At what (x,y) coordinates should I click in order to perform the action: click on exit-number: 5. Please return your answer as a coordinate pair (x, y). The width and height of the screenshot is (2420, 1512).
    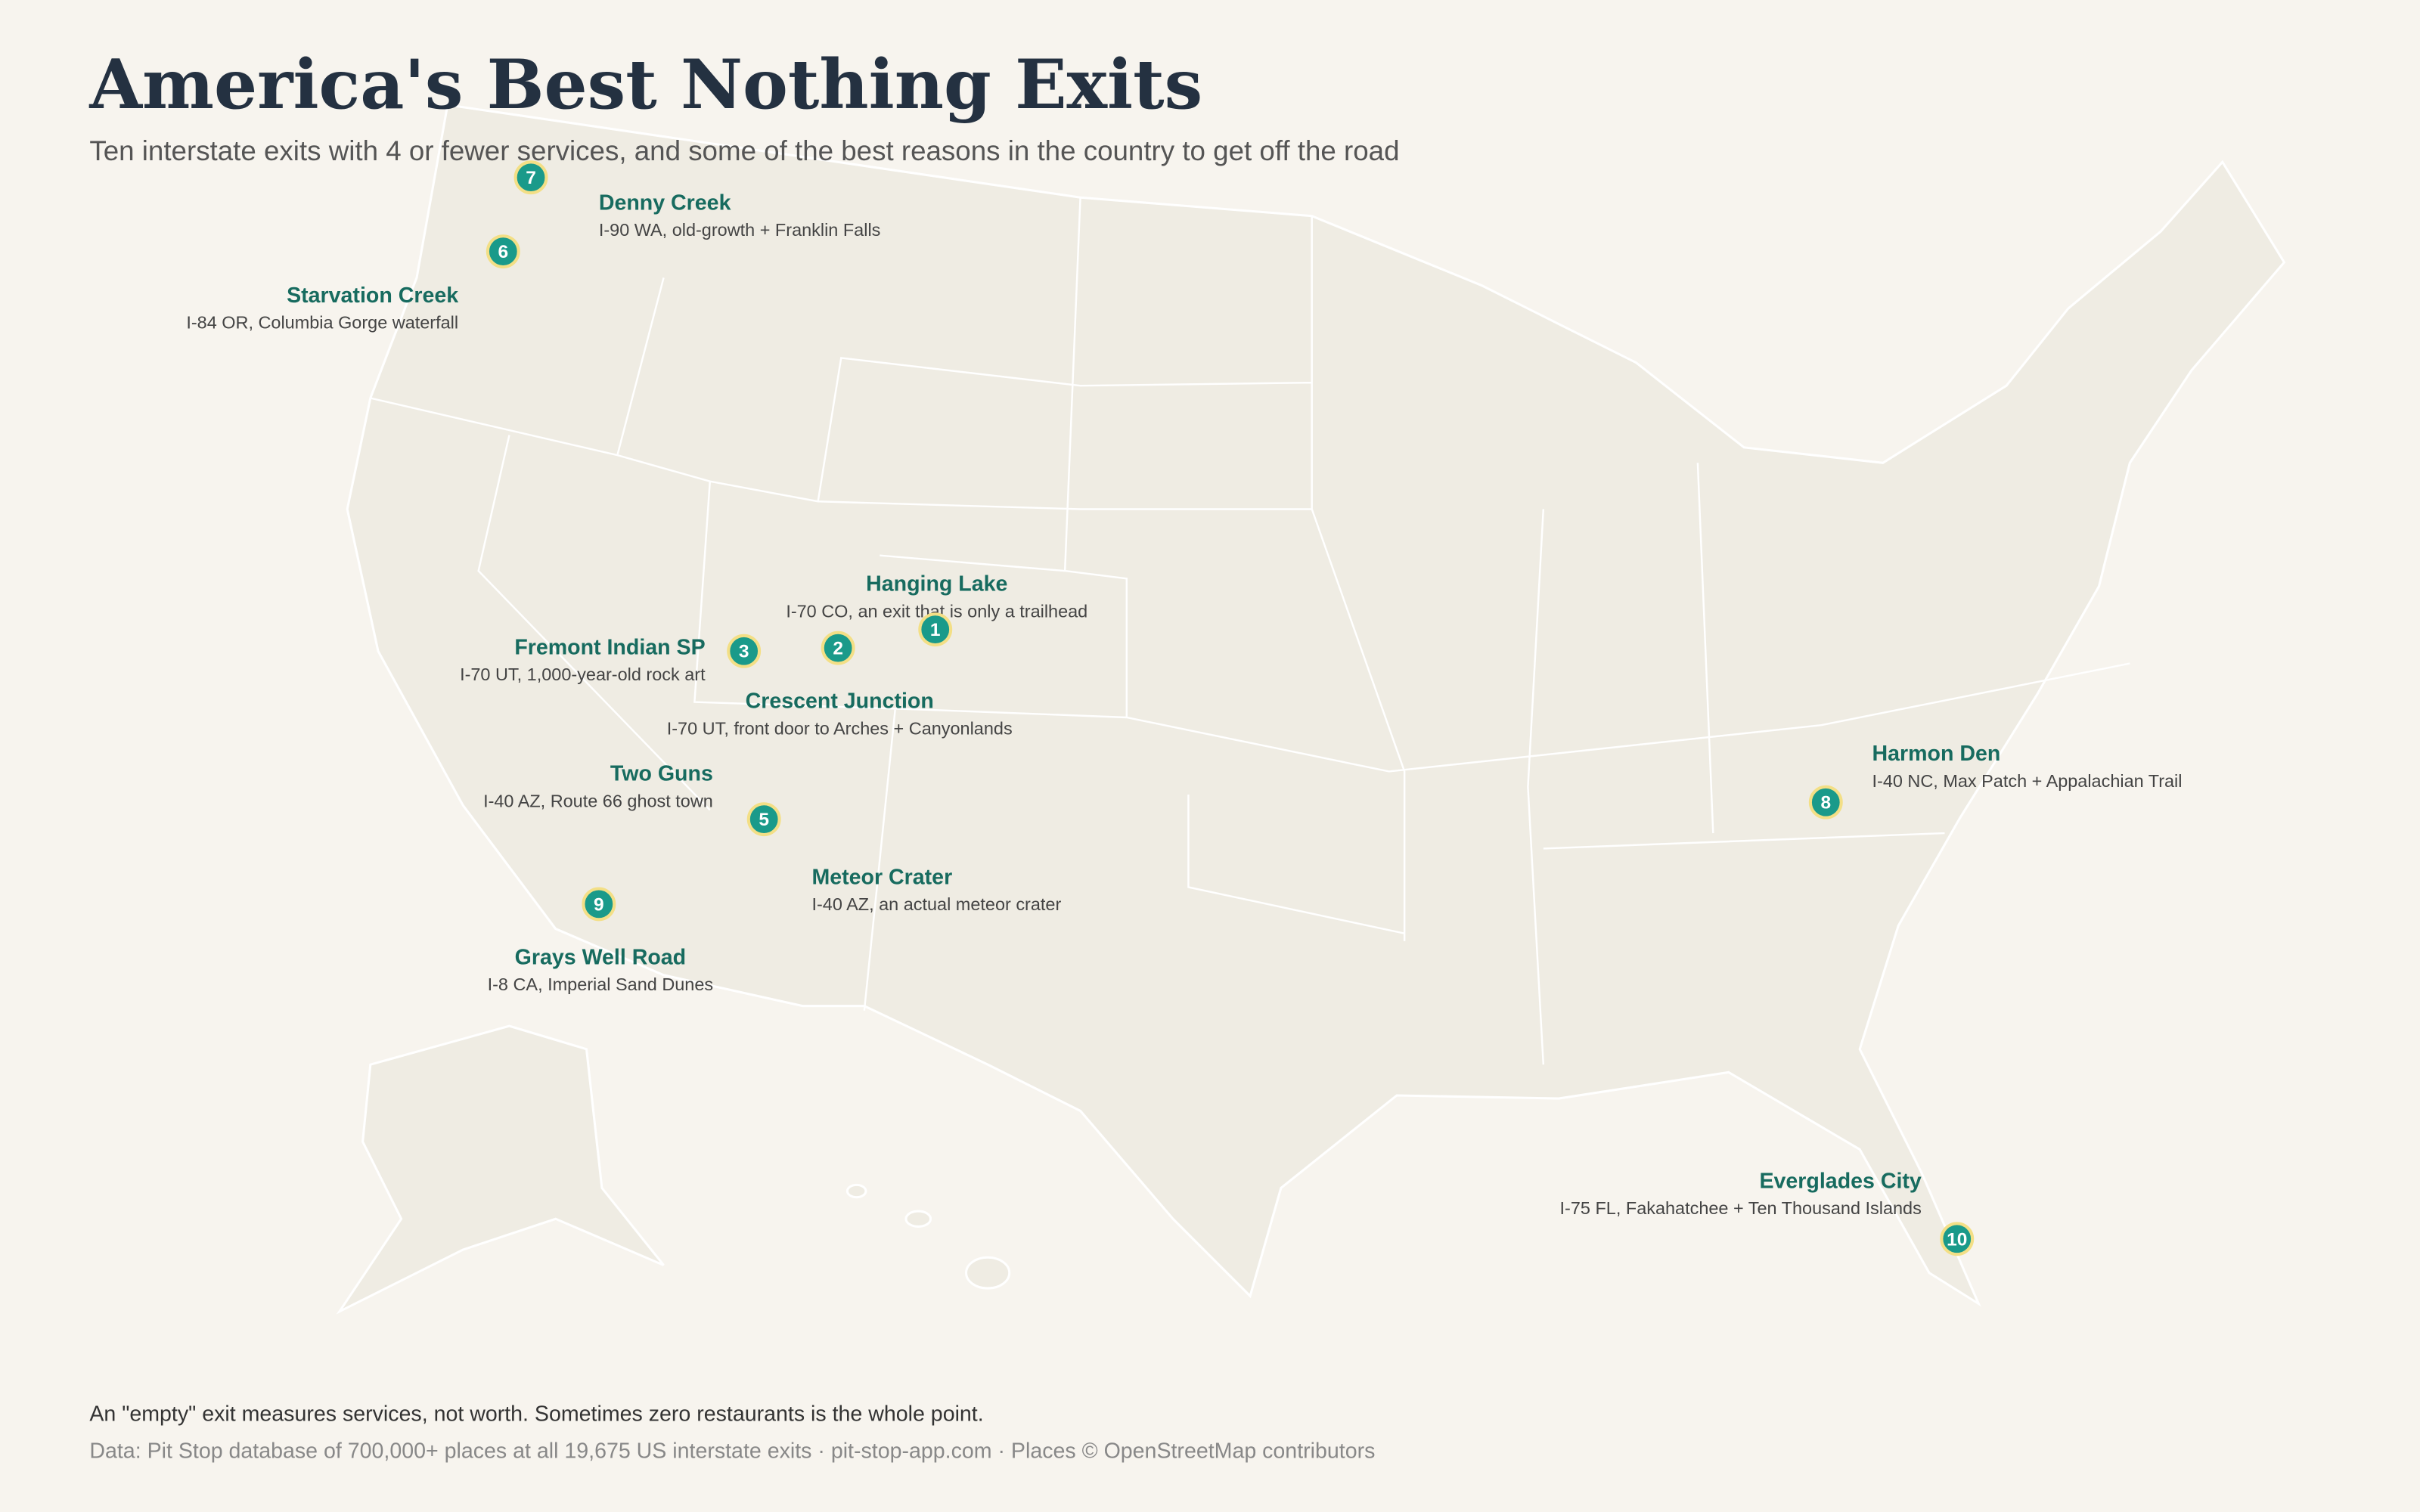
    Looking at the image, I should click on (764, 820).